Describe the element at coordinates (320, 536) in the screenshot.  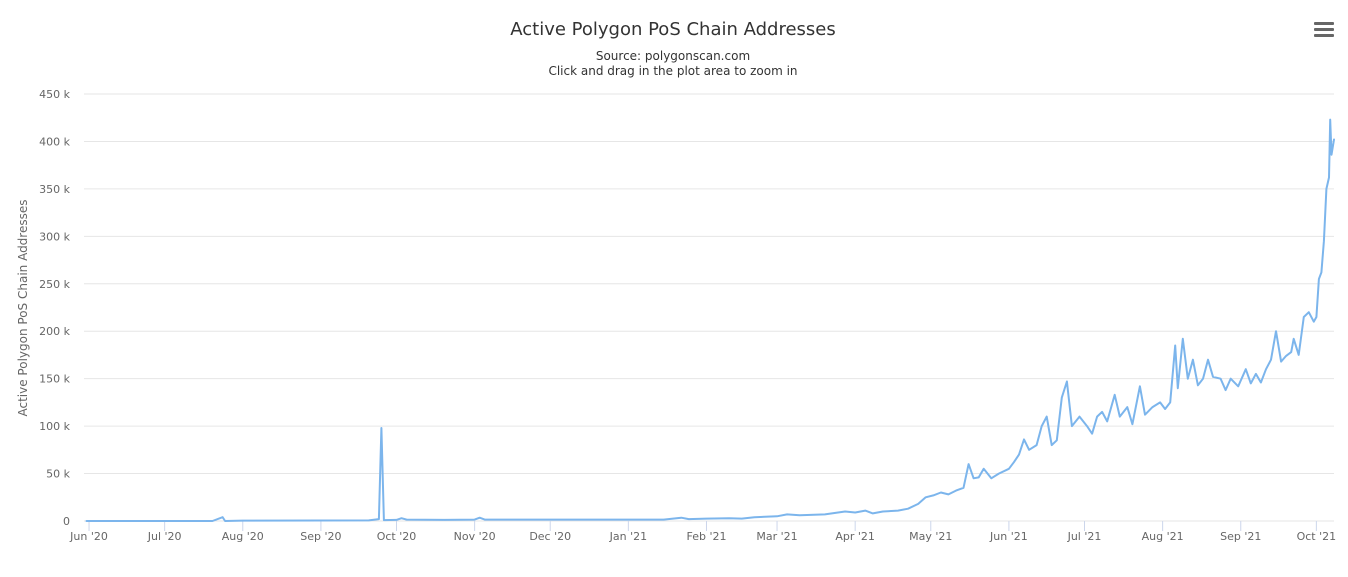
I see `x-tick-label: Sep '20` at that location.